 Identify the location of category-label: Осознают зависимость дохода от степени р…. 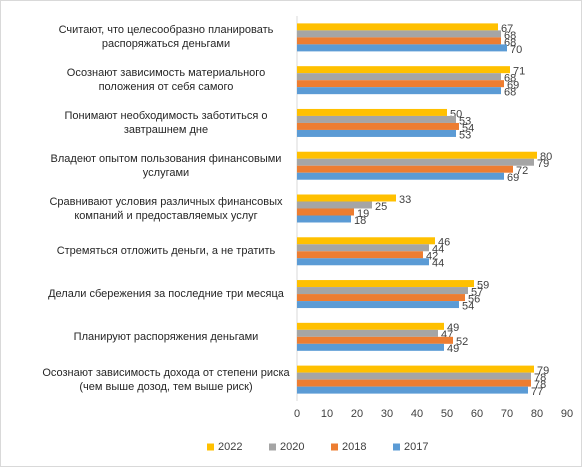
(166, 379).